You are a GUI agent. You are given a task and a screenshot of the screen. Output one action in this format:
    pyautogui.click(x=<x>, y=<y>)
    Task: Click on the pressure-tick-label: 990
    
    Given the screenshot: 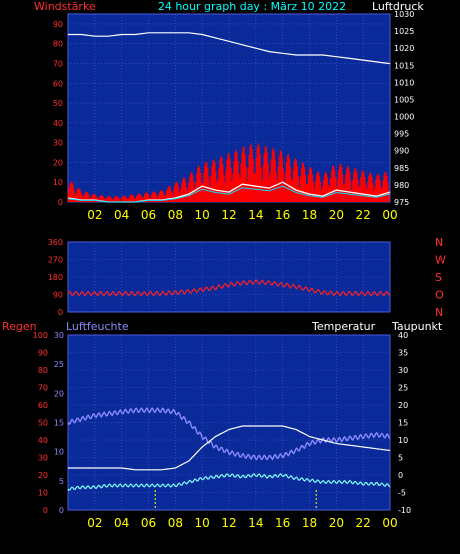 What is the action you would take?
    pyautogui.click(x=401, y=151)
    